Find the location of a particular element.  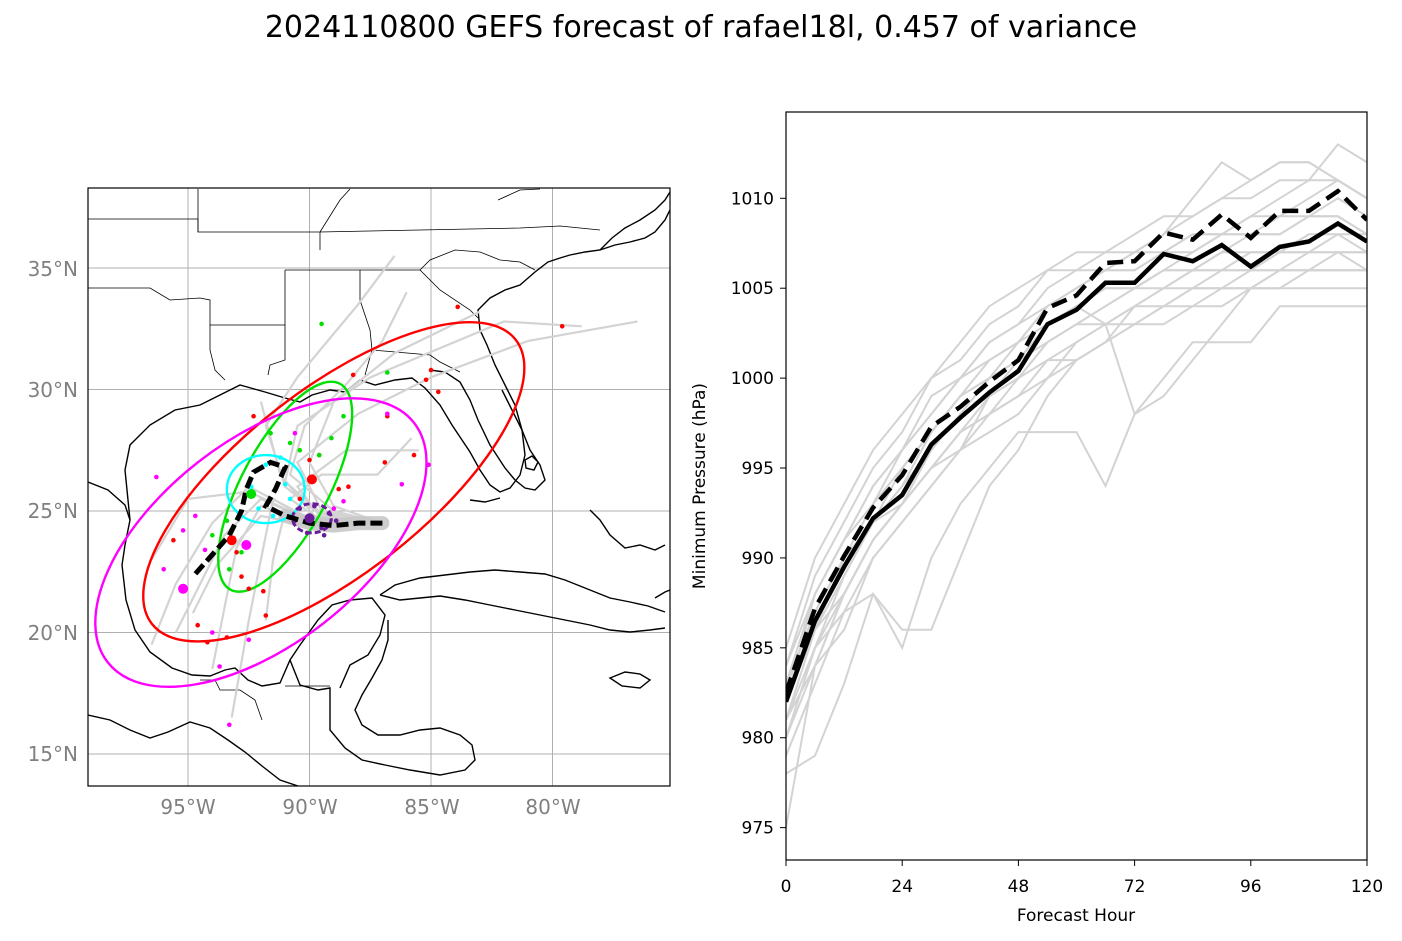

bahamas-coastline is located at coordinates (627, 530).